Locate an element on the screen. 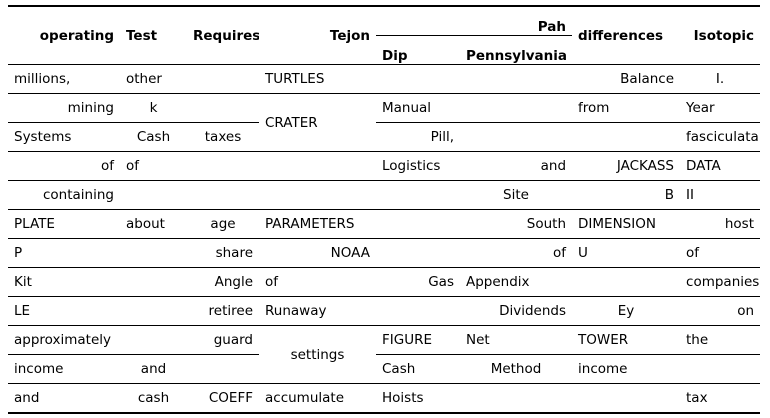 The width and height of the screenshot is (770, 418). table-cell: Year is located at coordinates (720, 108).